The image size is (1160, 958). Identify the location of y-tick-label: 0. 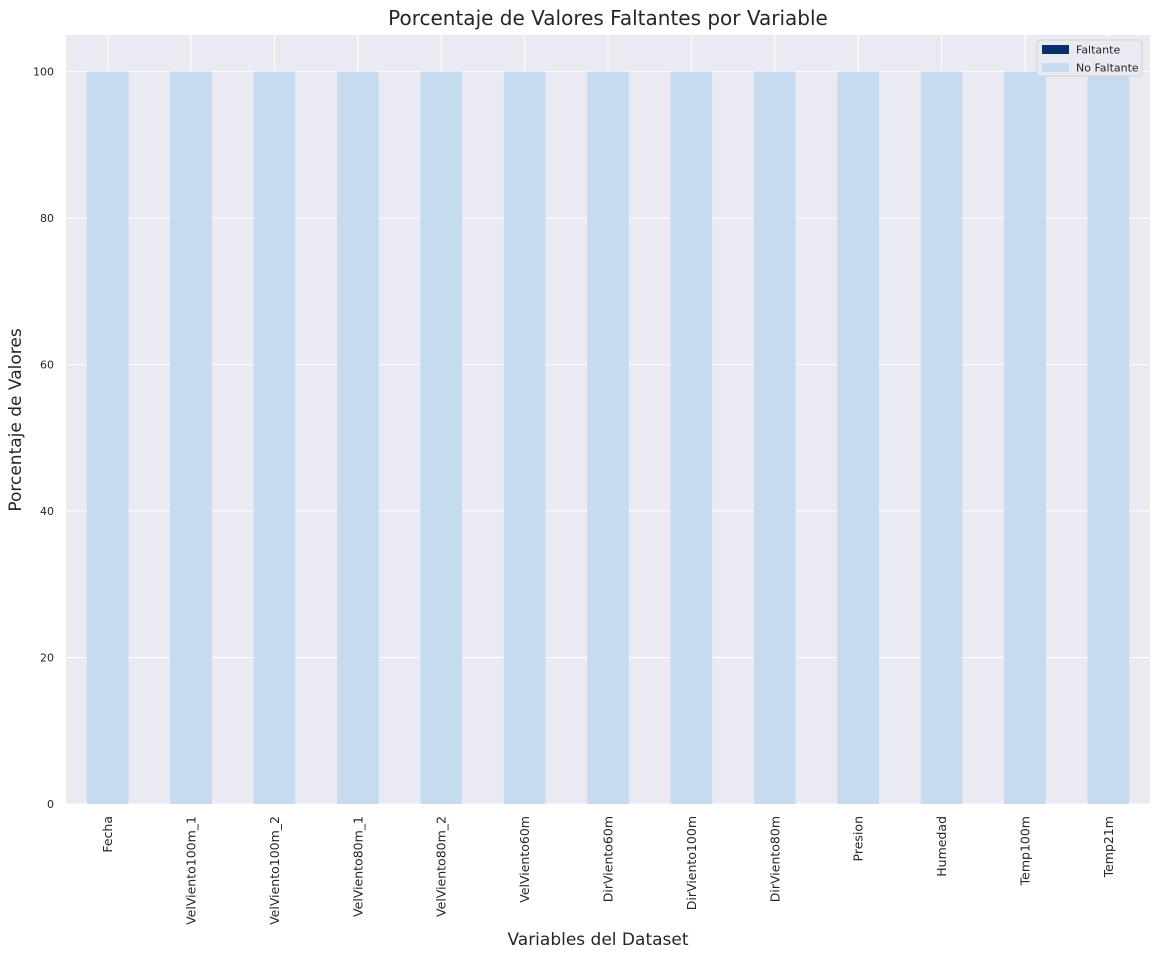
(50, 804).